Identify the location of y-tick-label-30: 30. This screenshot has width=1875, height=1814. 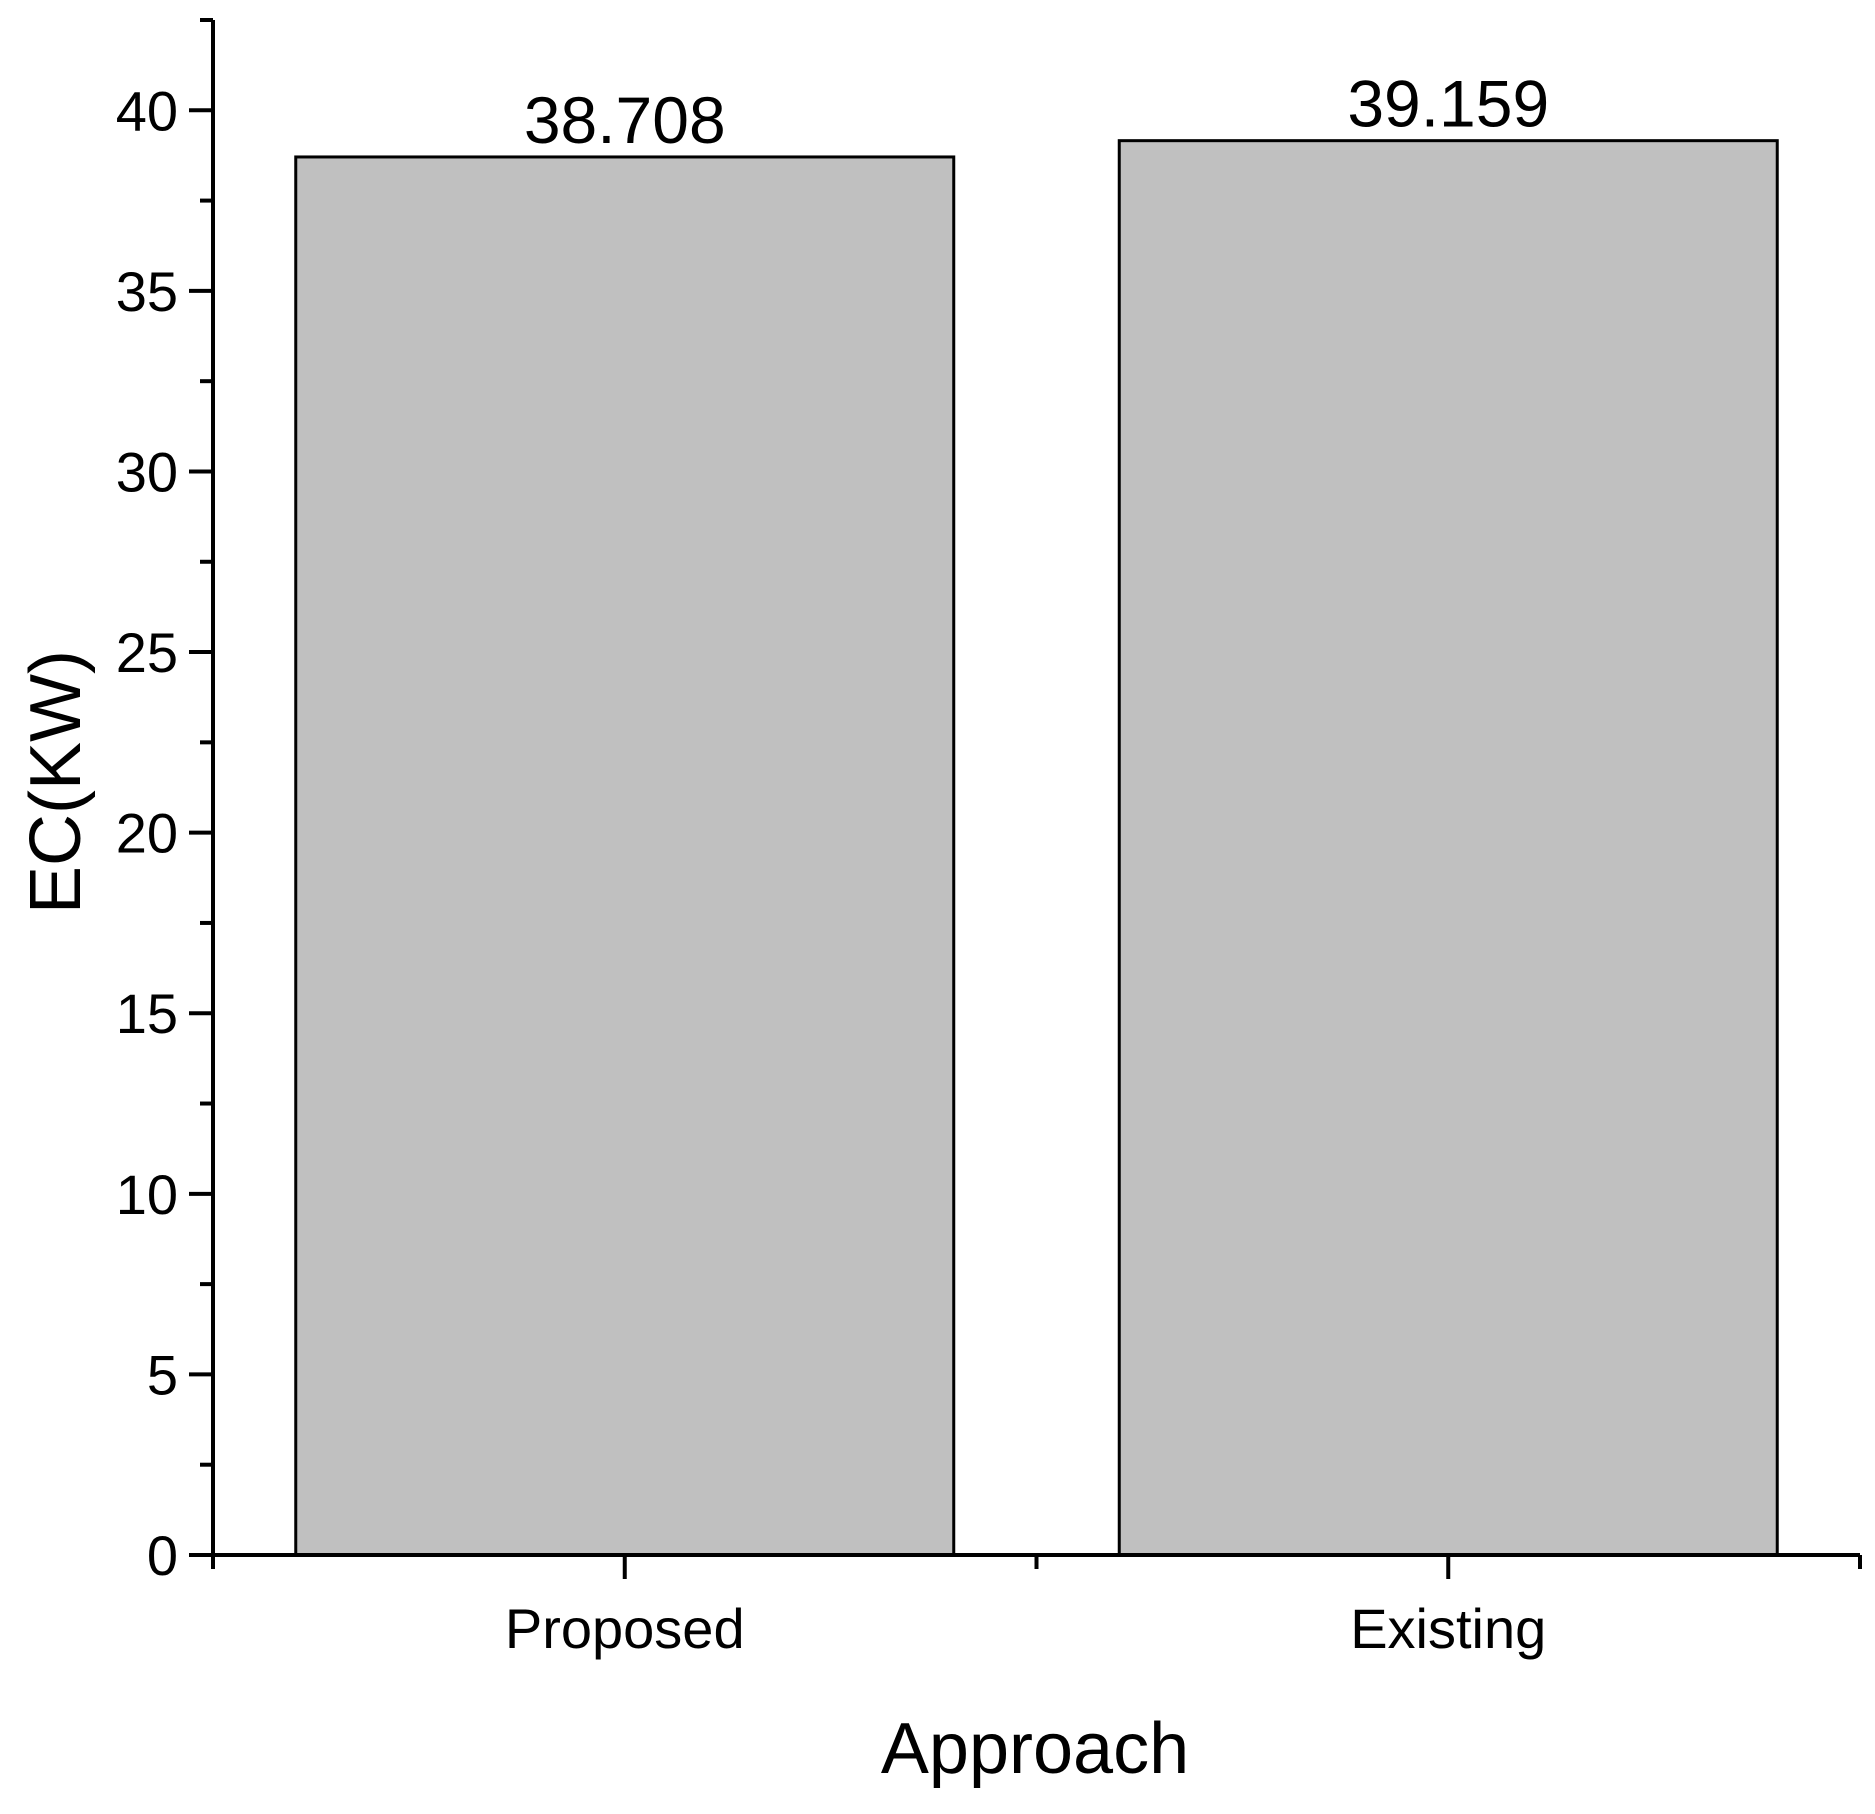
(147, 471).